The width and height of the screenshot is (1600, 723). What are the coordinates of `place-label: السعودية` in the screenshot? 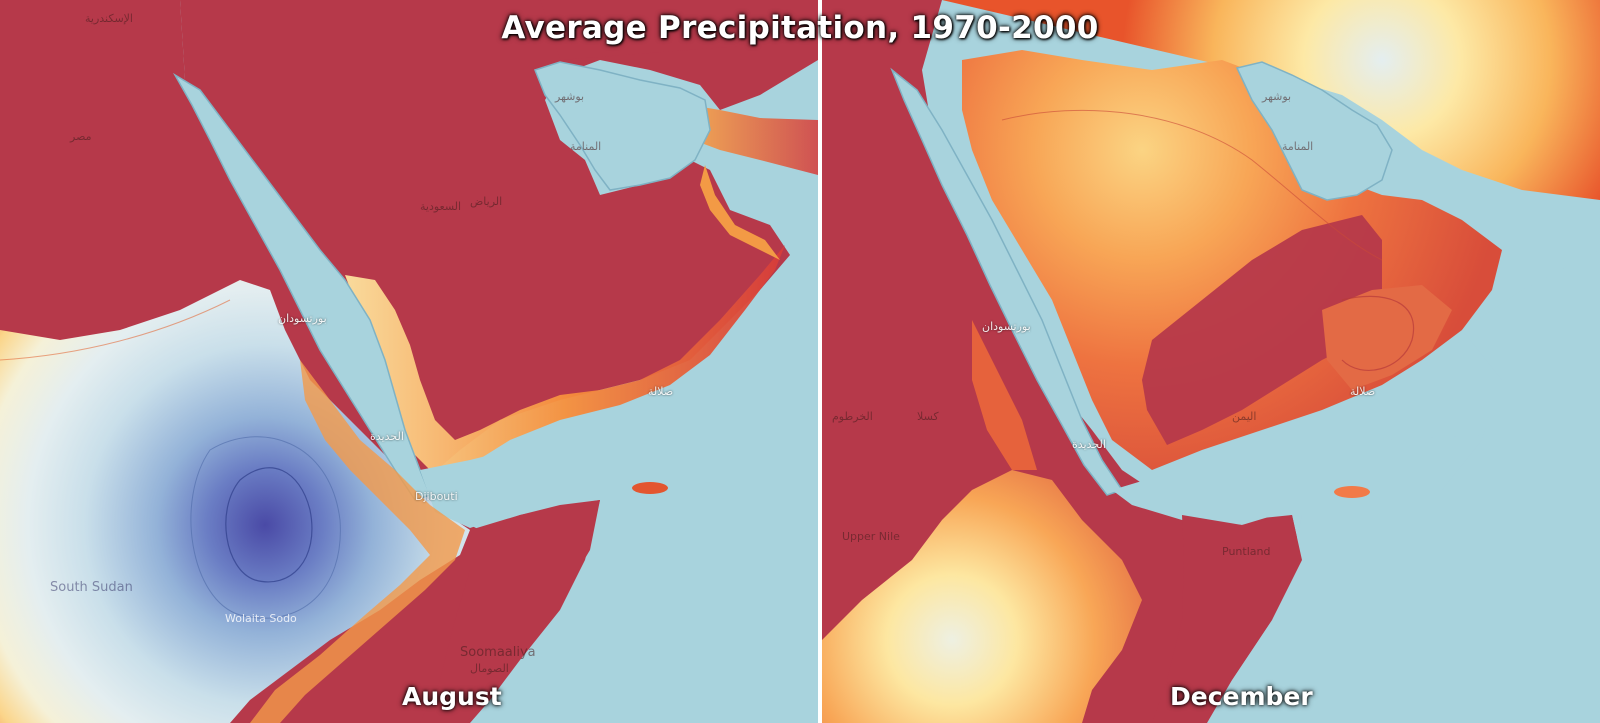 It's located at (441, 206).